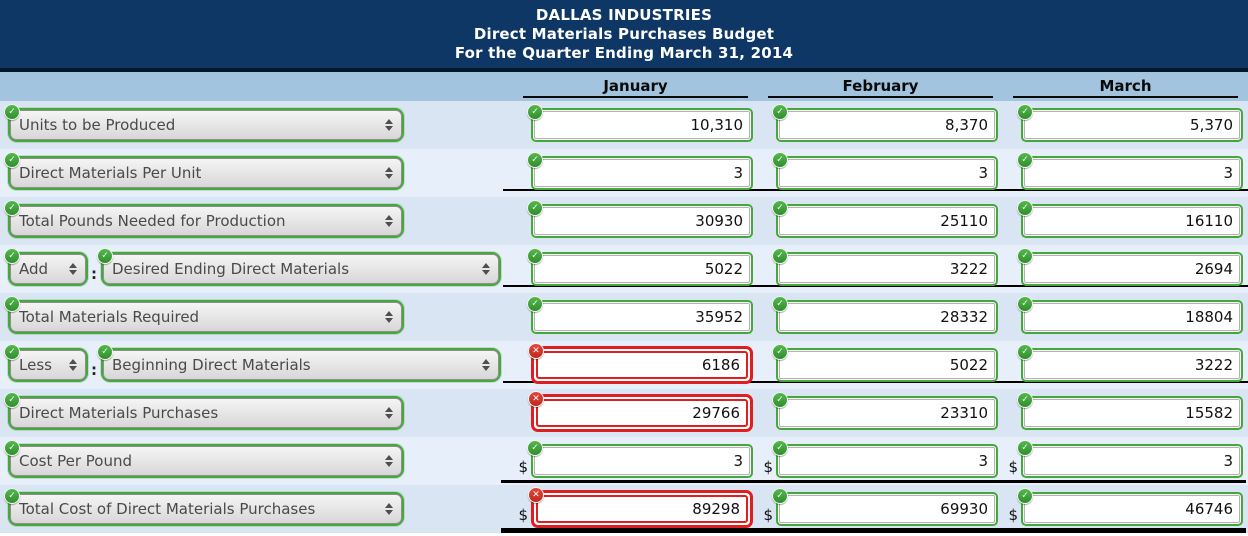 The width and height of the screenshot is (1248, 536). Describe the element at coordinates (301, 365) in the screenshot. I see `row-label-select: Beginning Direct Materials` at that location.